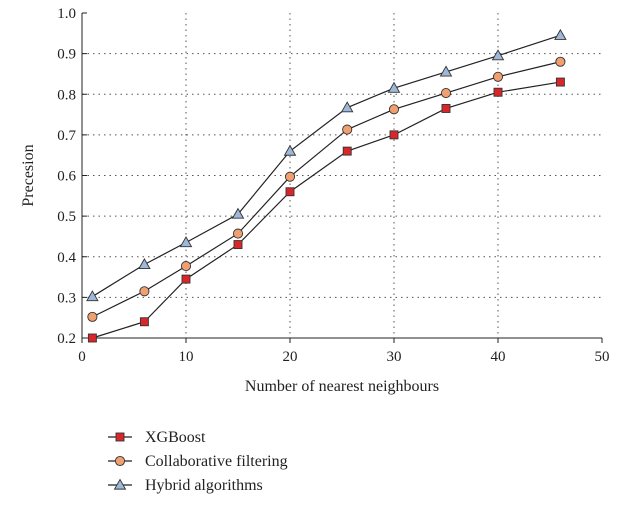 Image resolution: width=635 pixels, height=505 pixels. What do you see at coordinates (66, 177) in the screenshot?
I see `y-tick-label-4: 0.6` at bounding box center [66, 177].